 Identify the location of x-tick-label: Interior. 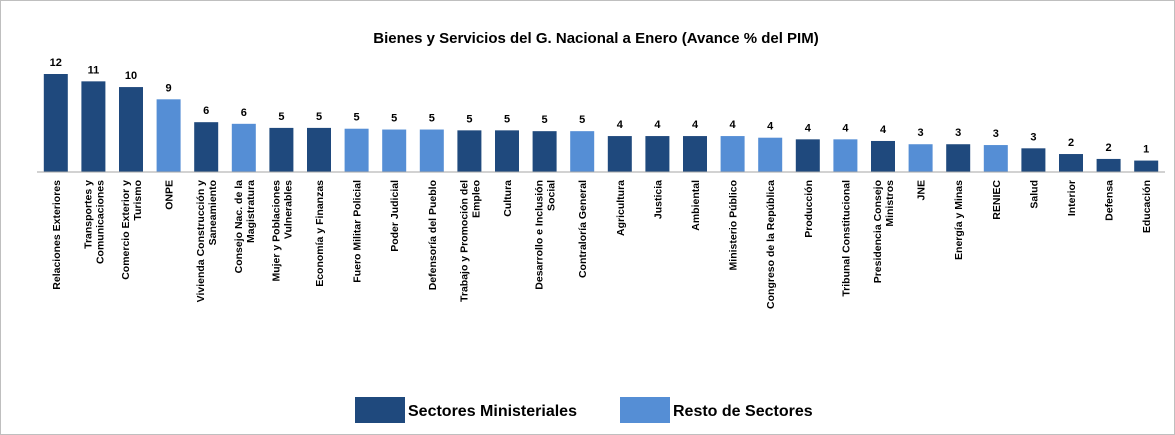
(1072, 198).